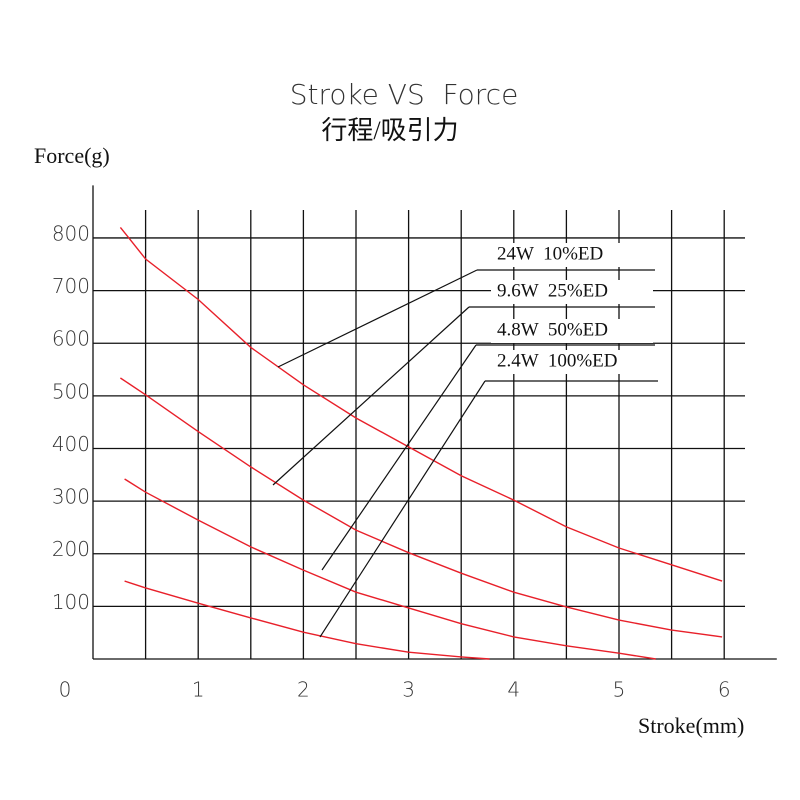  What do you see at coordinates (552, 290) in the screenshot?
I see `legend-label: 9.6W 25%ED` at bounding box center [552, 290].